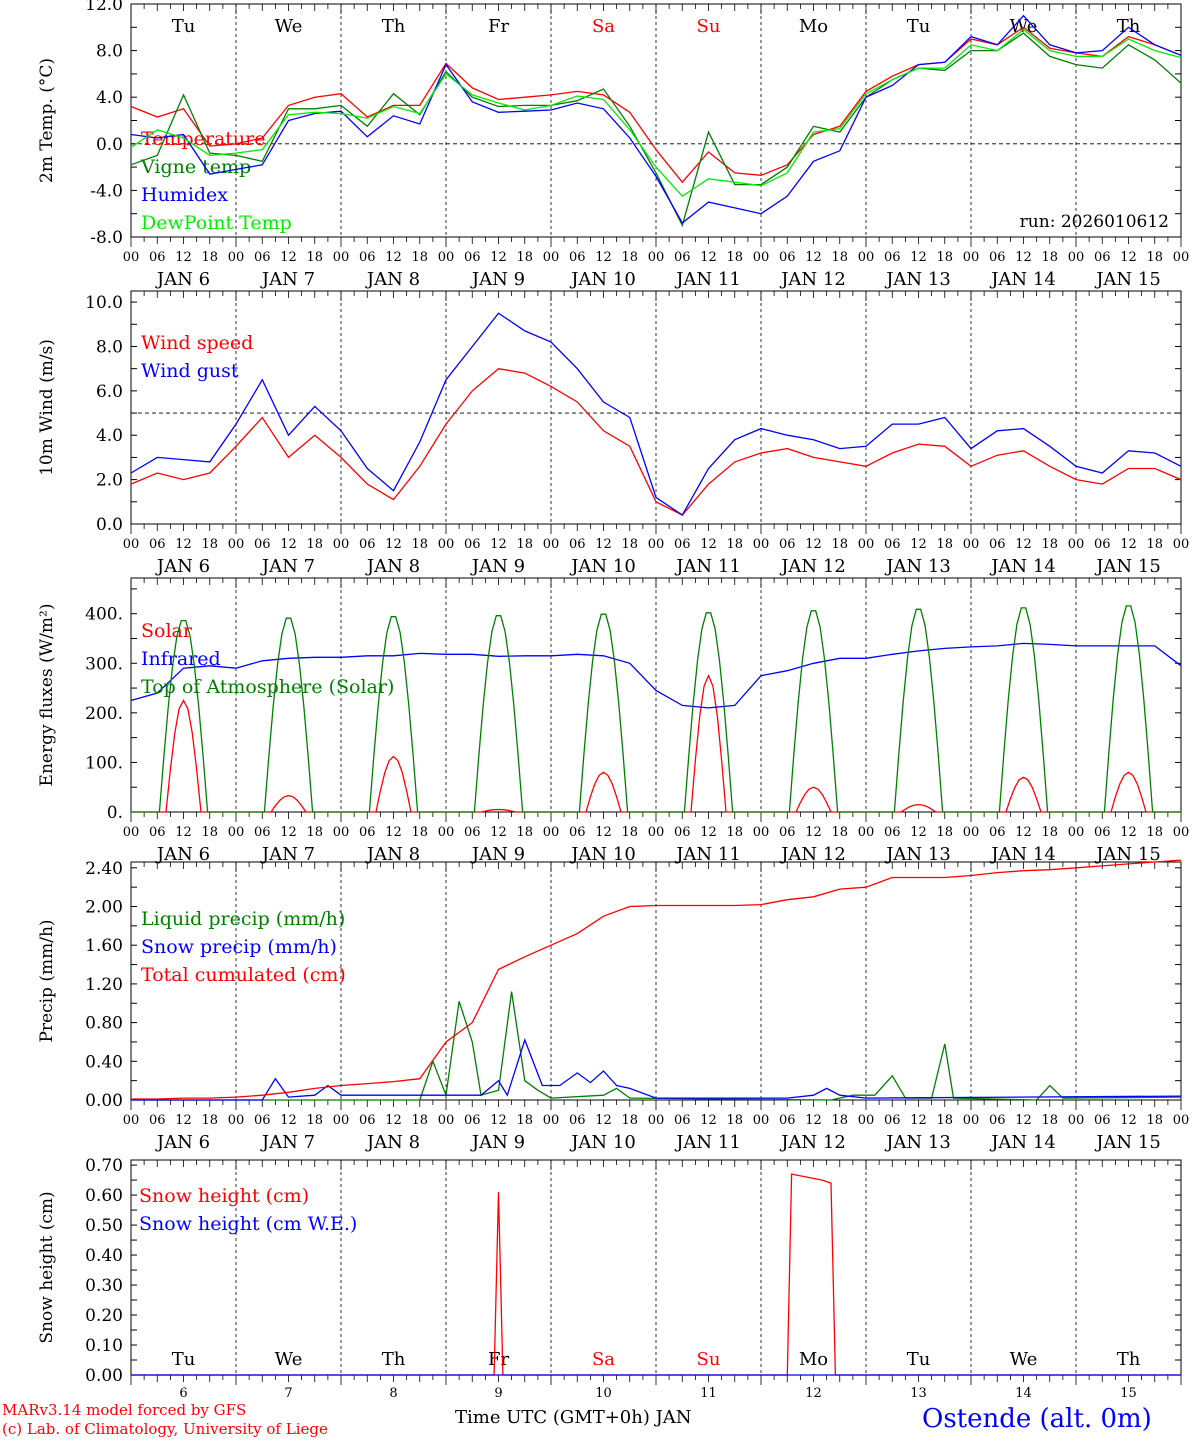 This screenshot has width=1194, height=1440. What do you see at coordinates (602, 279) in the screenshot?
I see `x-date-label: JAN 10` at bounding box center [602, 279].